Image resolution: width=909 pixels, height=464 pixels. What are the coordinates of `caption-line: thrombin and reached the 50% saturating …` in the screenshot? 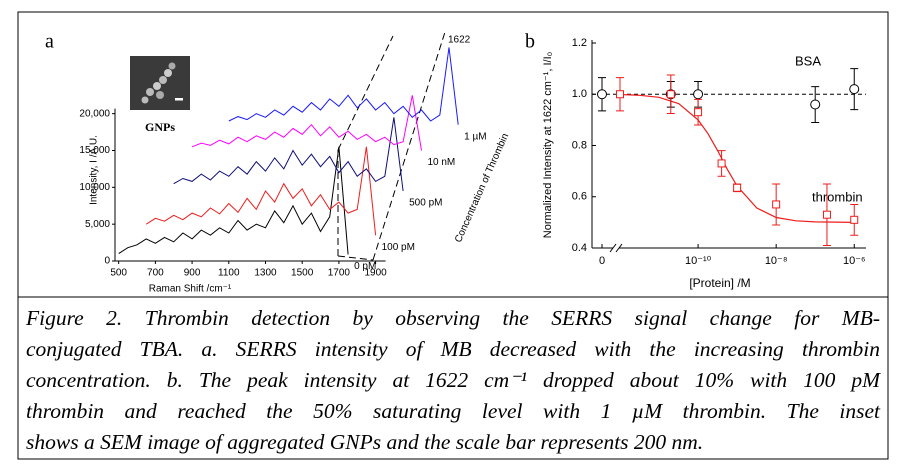 It's located at (453, 411).